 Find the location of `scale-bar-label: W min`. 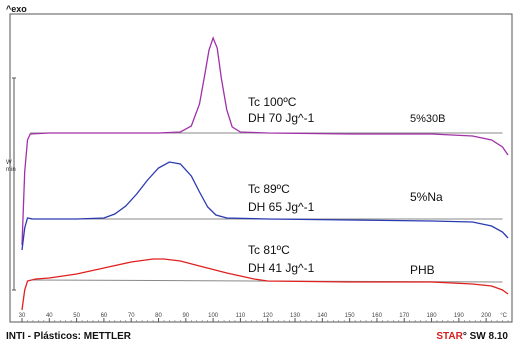

scale-bar-label: W min is located at coordinates (11, 167).